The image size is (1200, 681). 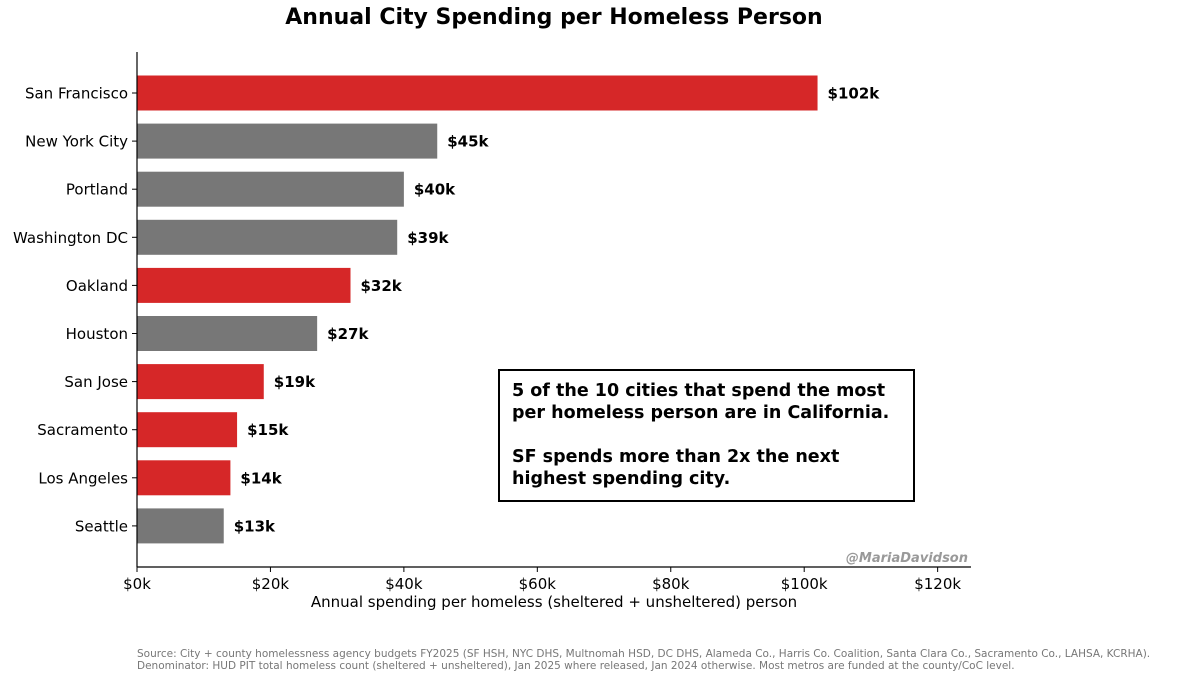 What do you see at coordinates (97, 286) in the screenshot?
I see `category-label: Oakland` at bounding box center [97, 286].